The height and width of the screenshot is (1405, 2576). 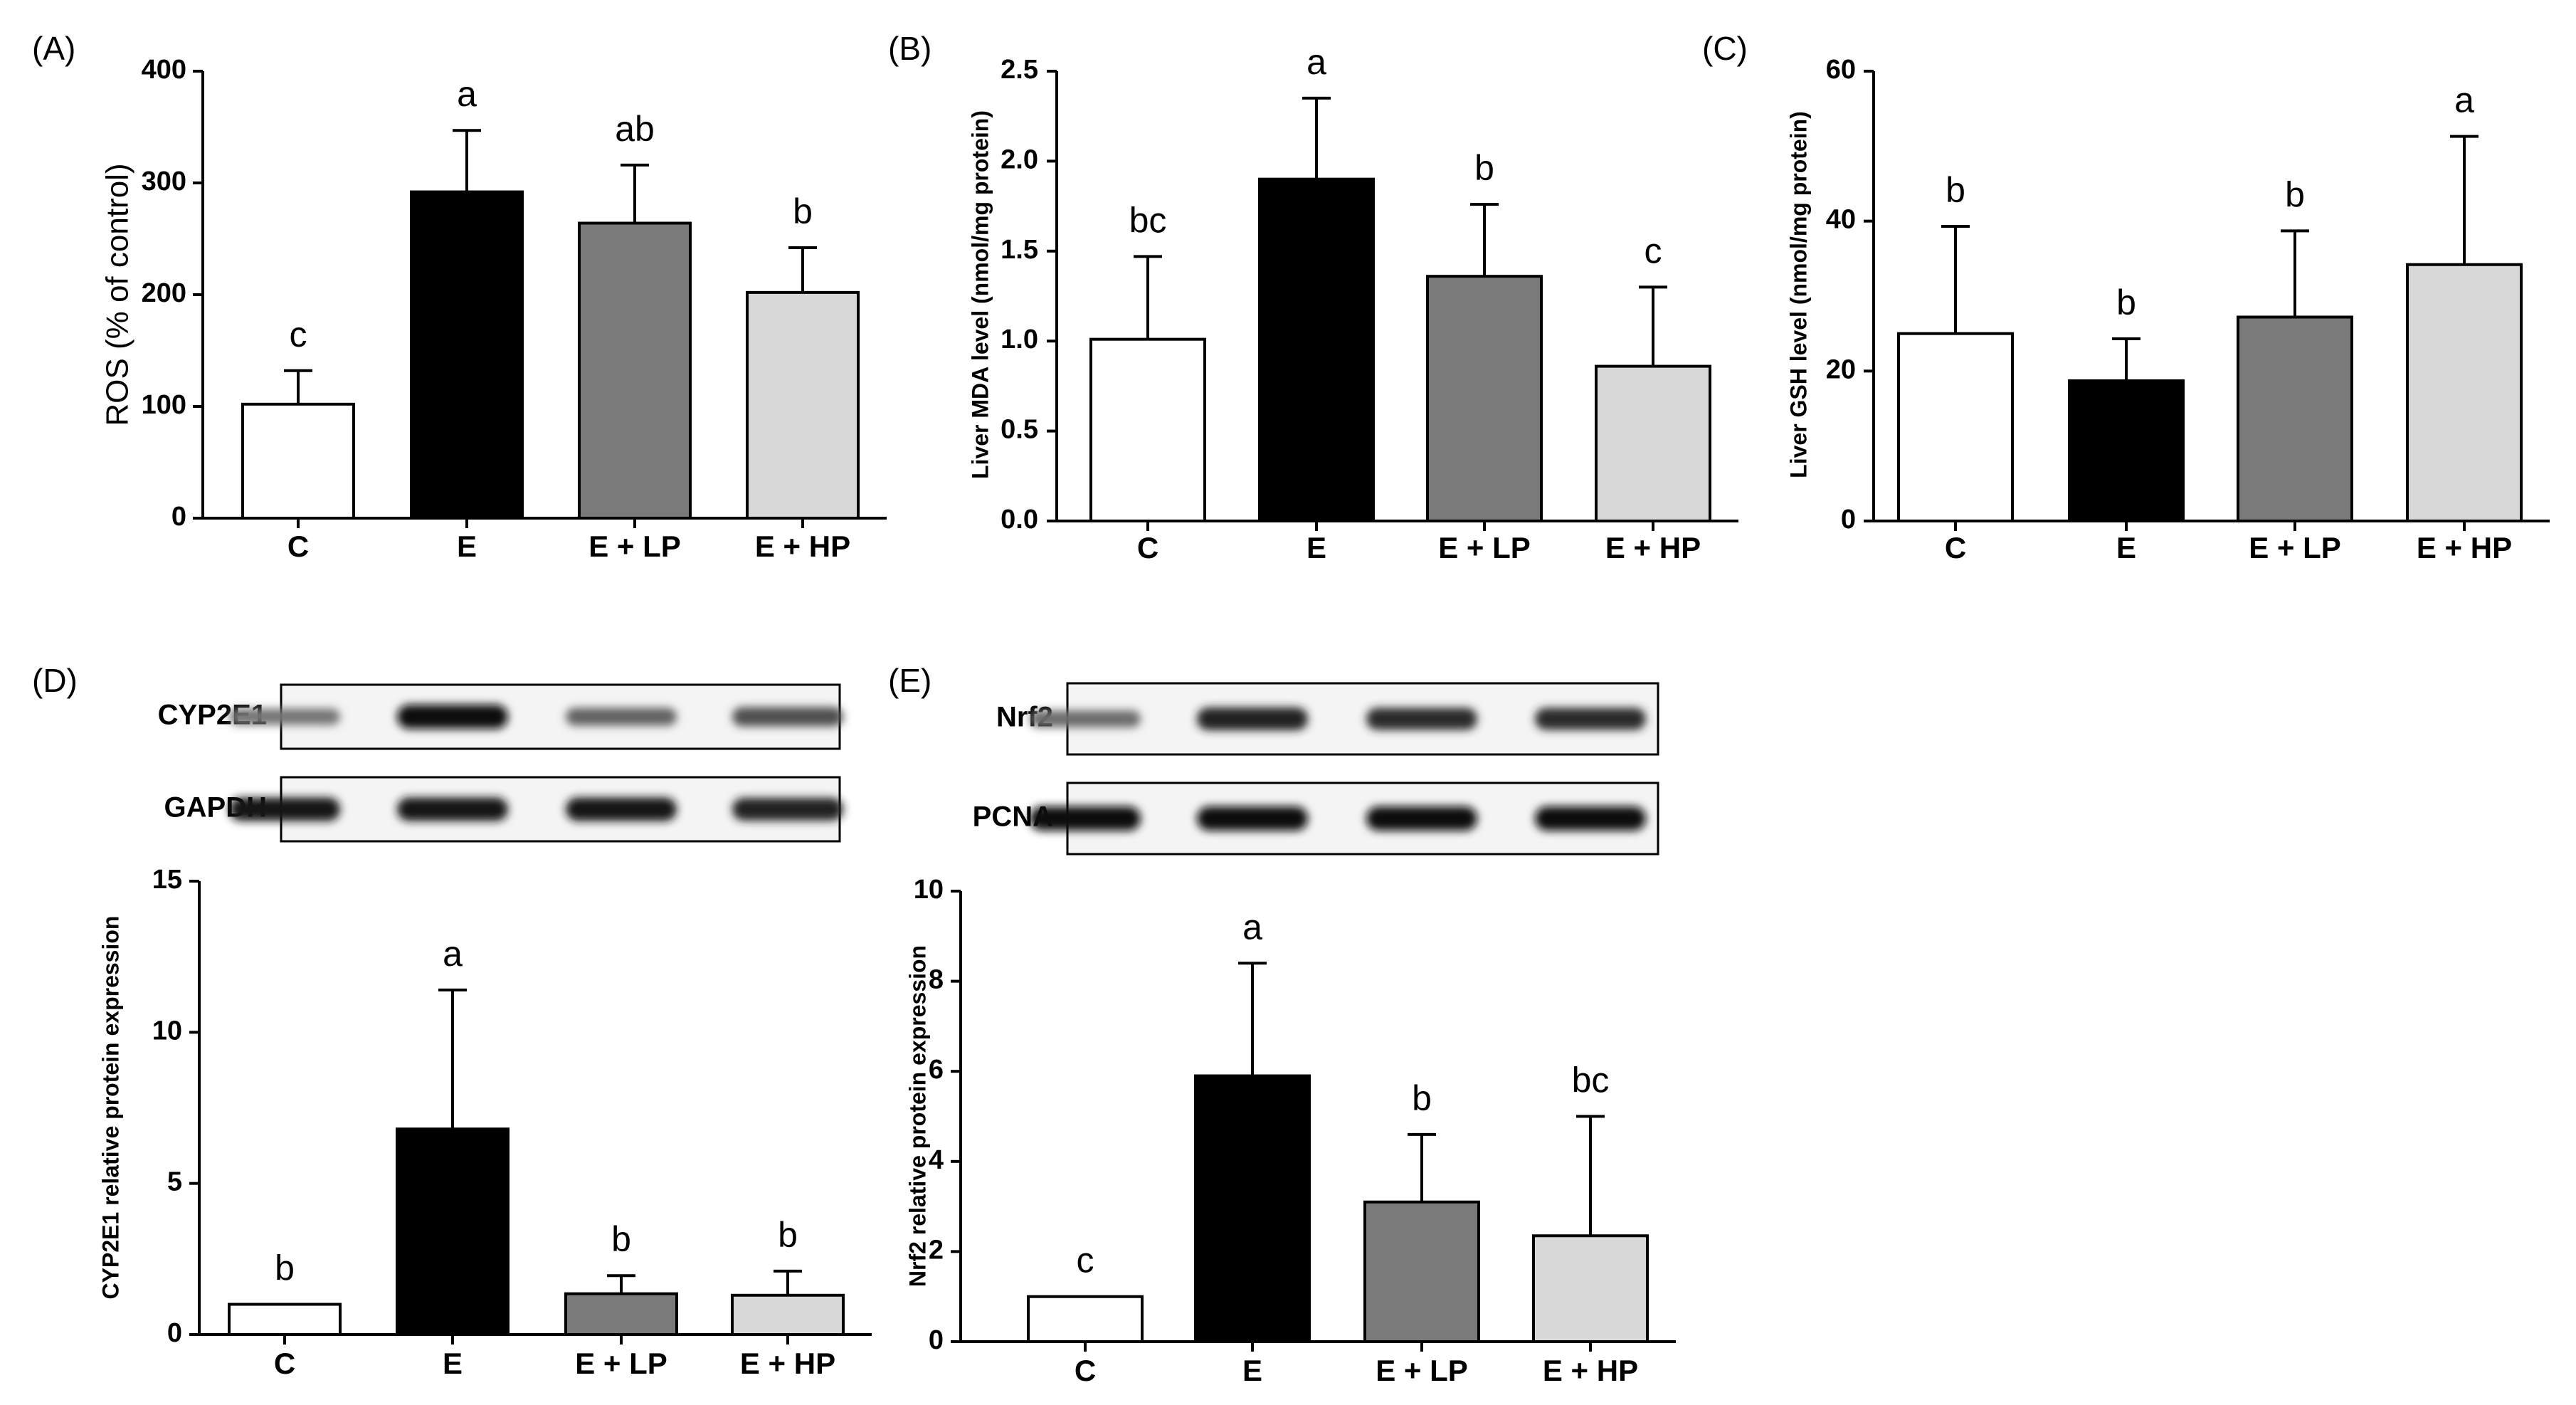 I want to click on panel-b-category-2: E + LP, so click(x=1484, y=547).